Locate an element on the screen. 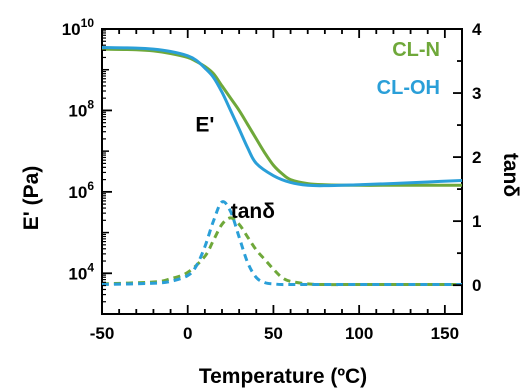 The width and height of the screenshot is (520, 389). y2-tick-label: 2 is located at coordinates (476, 157).